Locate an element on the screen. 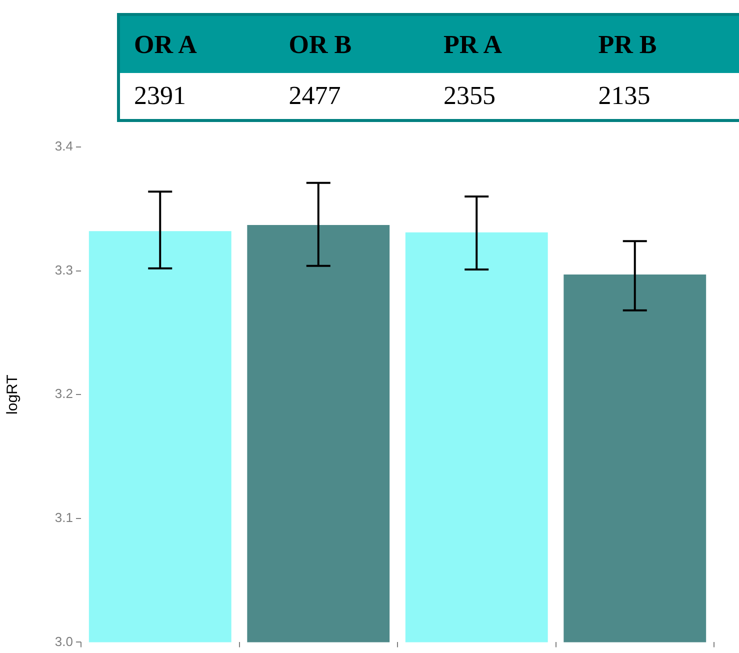  category-label: PR A is located at coordinates (472, 45).